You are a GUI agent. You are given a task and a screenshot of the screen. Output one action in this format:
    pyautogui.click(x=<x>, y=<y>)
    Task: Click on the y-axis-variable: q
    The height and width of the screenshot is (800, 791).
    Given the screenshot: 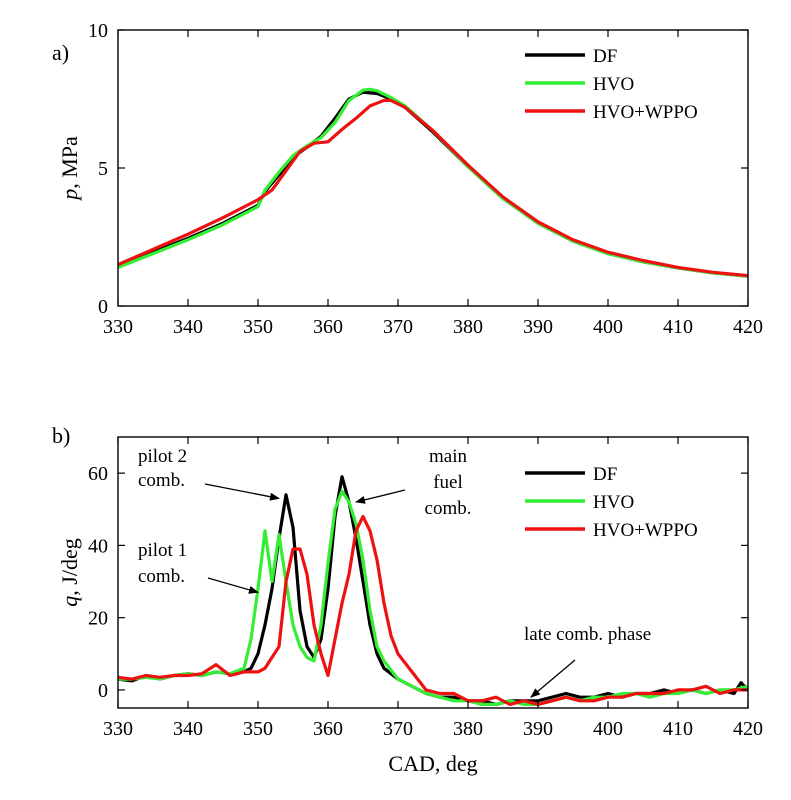 What is the action you would take?
    pyautogui.click(x=69, y=601)
    